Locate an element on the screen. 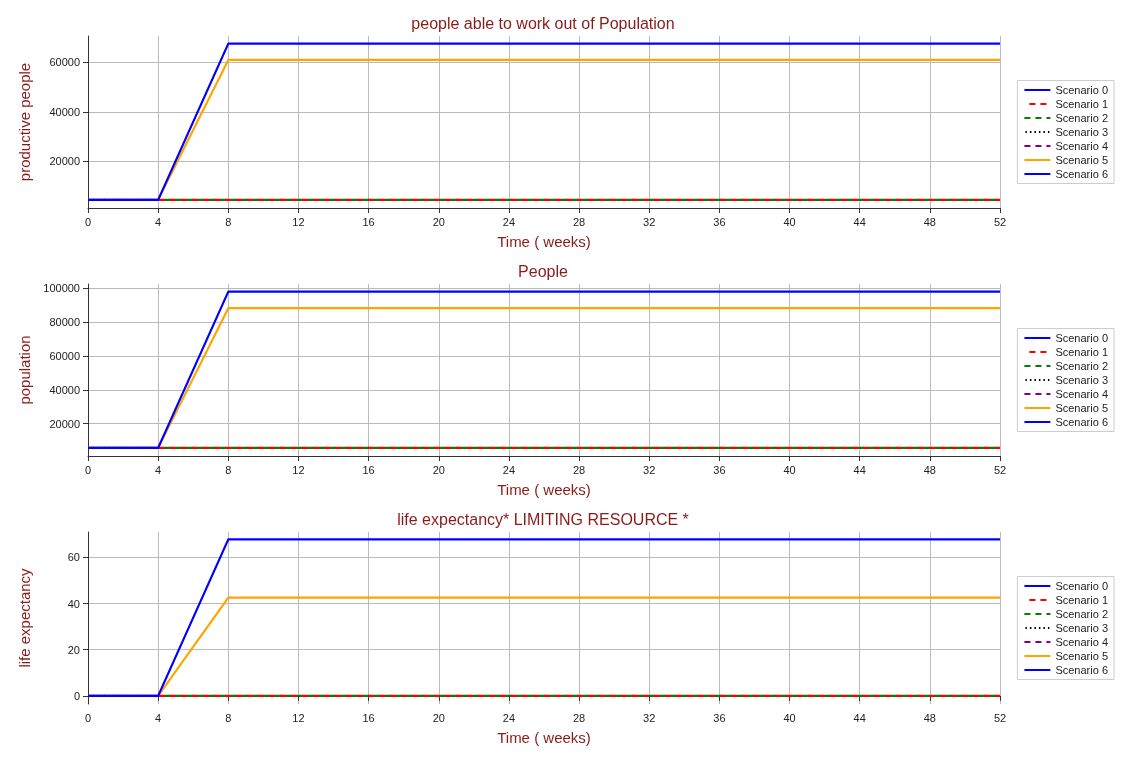 This screenshot has height=763, width=1128. y-tick-label: 60 is located at coordinates (73, 557).